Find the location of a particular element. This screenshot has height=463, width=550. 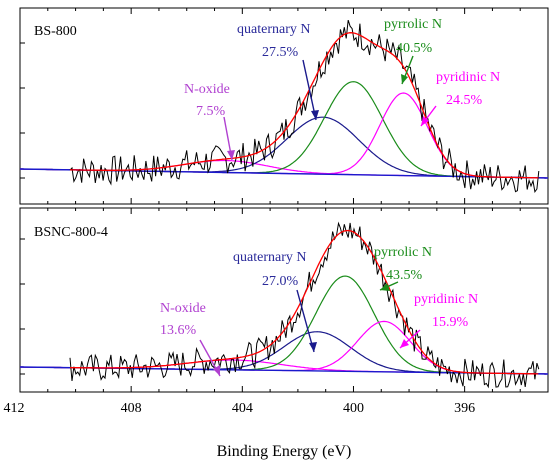

top-quaternary-label: quaternary N is located at coordinates (273, 29).